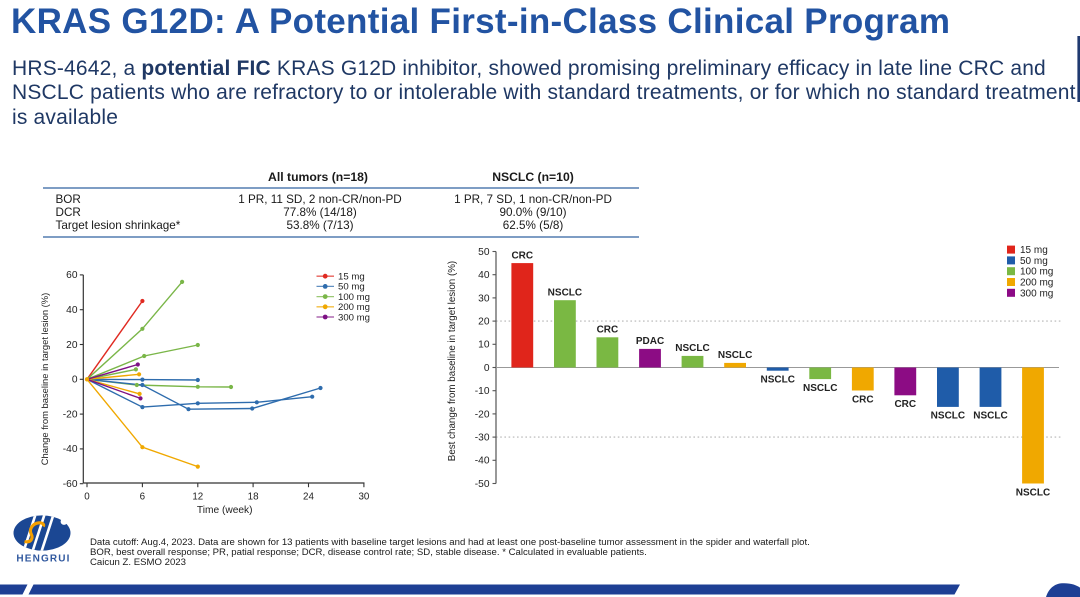 Image resolution: width=1080 pixels, height=597 pixels. I want to click on svg-text: 10, so click(484, 345).